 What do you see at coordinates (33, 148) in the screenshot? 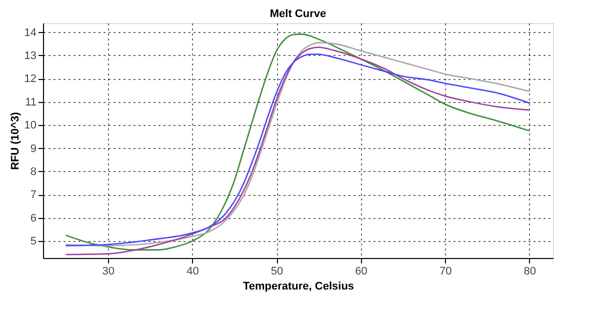
I see `y-tick-label: 9` at bounding box center [33, 148].